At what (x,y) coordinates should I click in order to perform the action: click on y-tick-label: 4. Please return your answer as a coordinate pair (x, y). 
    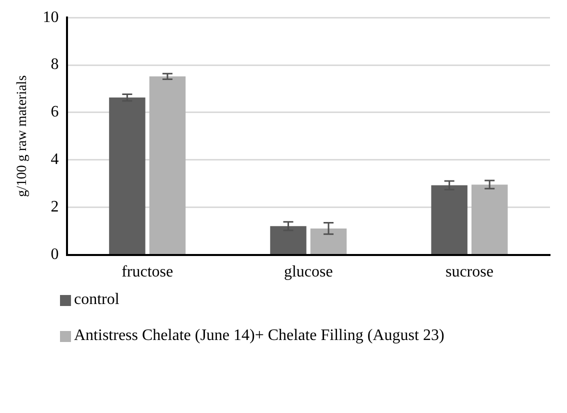
    Looking at the image, I should click on (54, 159).